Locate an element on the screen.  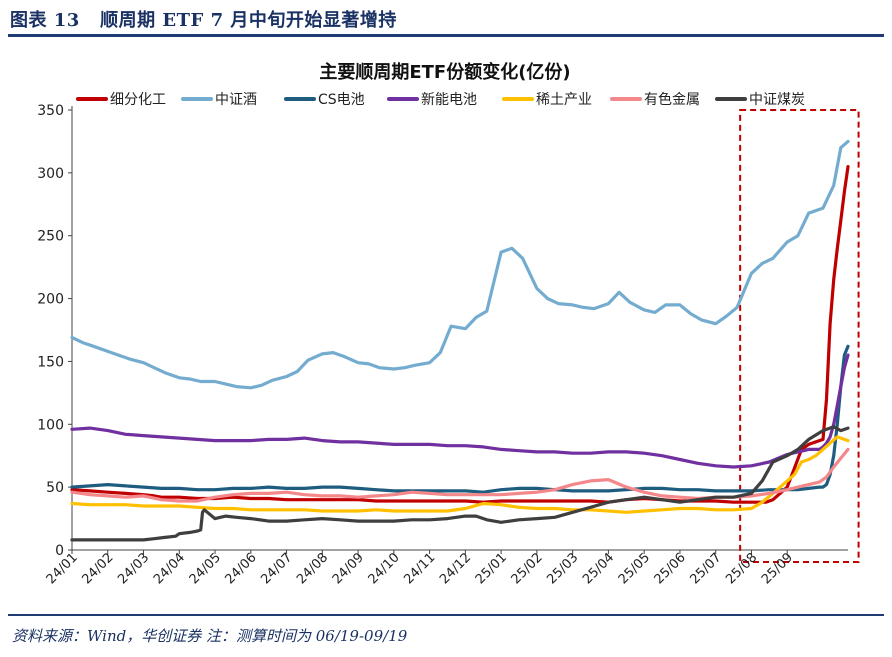
y-tick-label: 250 is located at coordinates (50, 237).